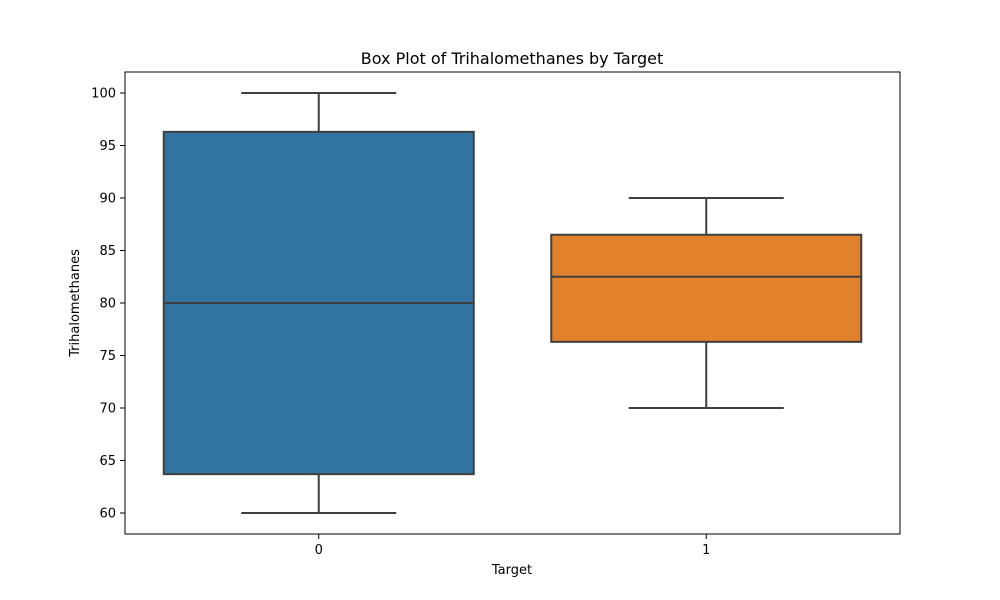 The image size is (1000, 600). What do you see at coordinates (107, 514) in the screenshot?
I see `y-tick-label: 60` at bounding box center [107, 514].